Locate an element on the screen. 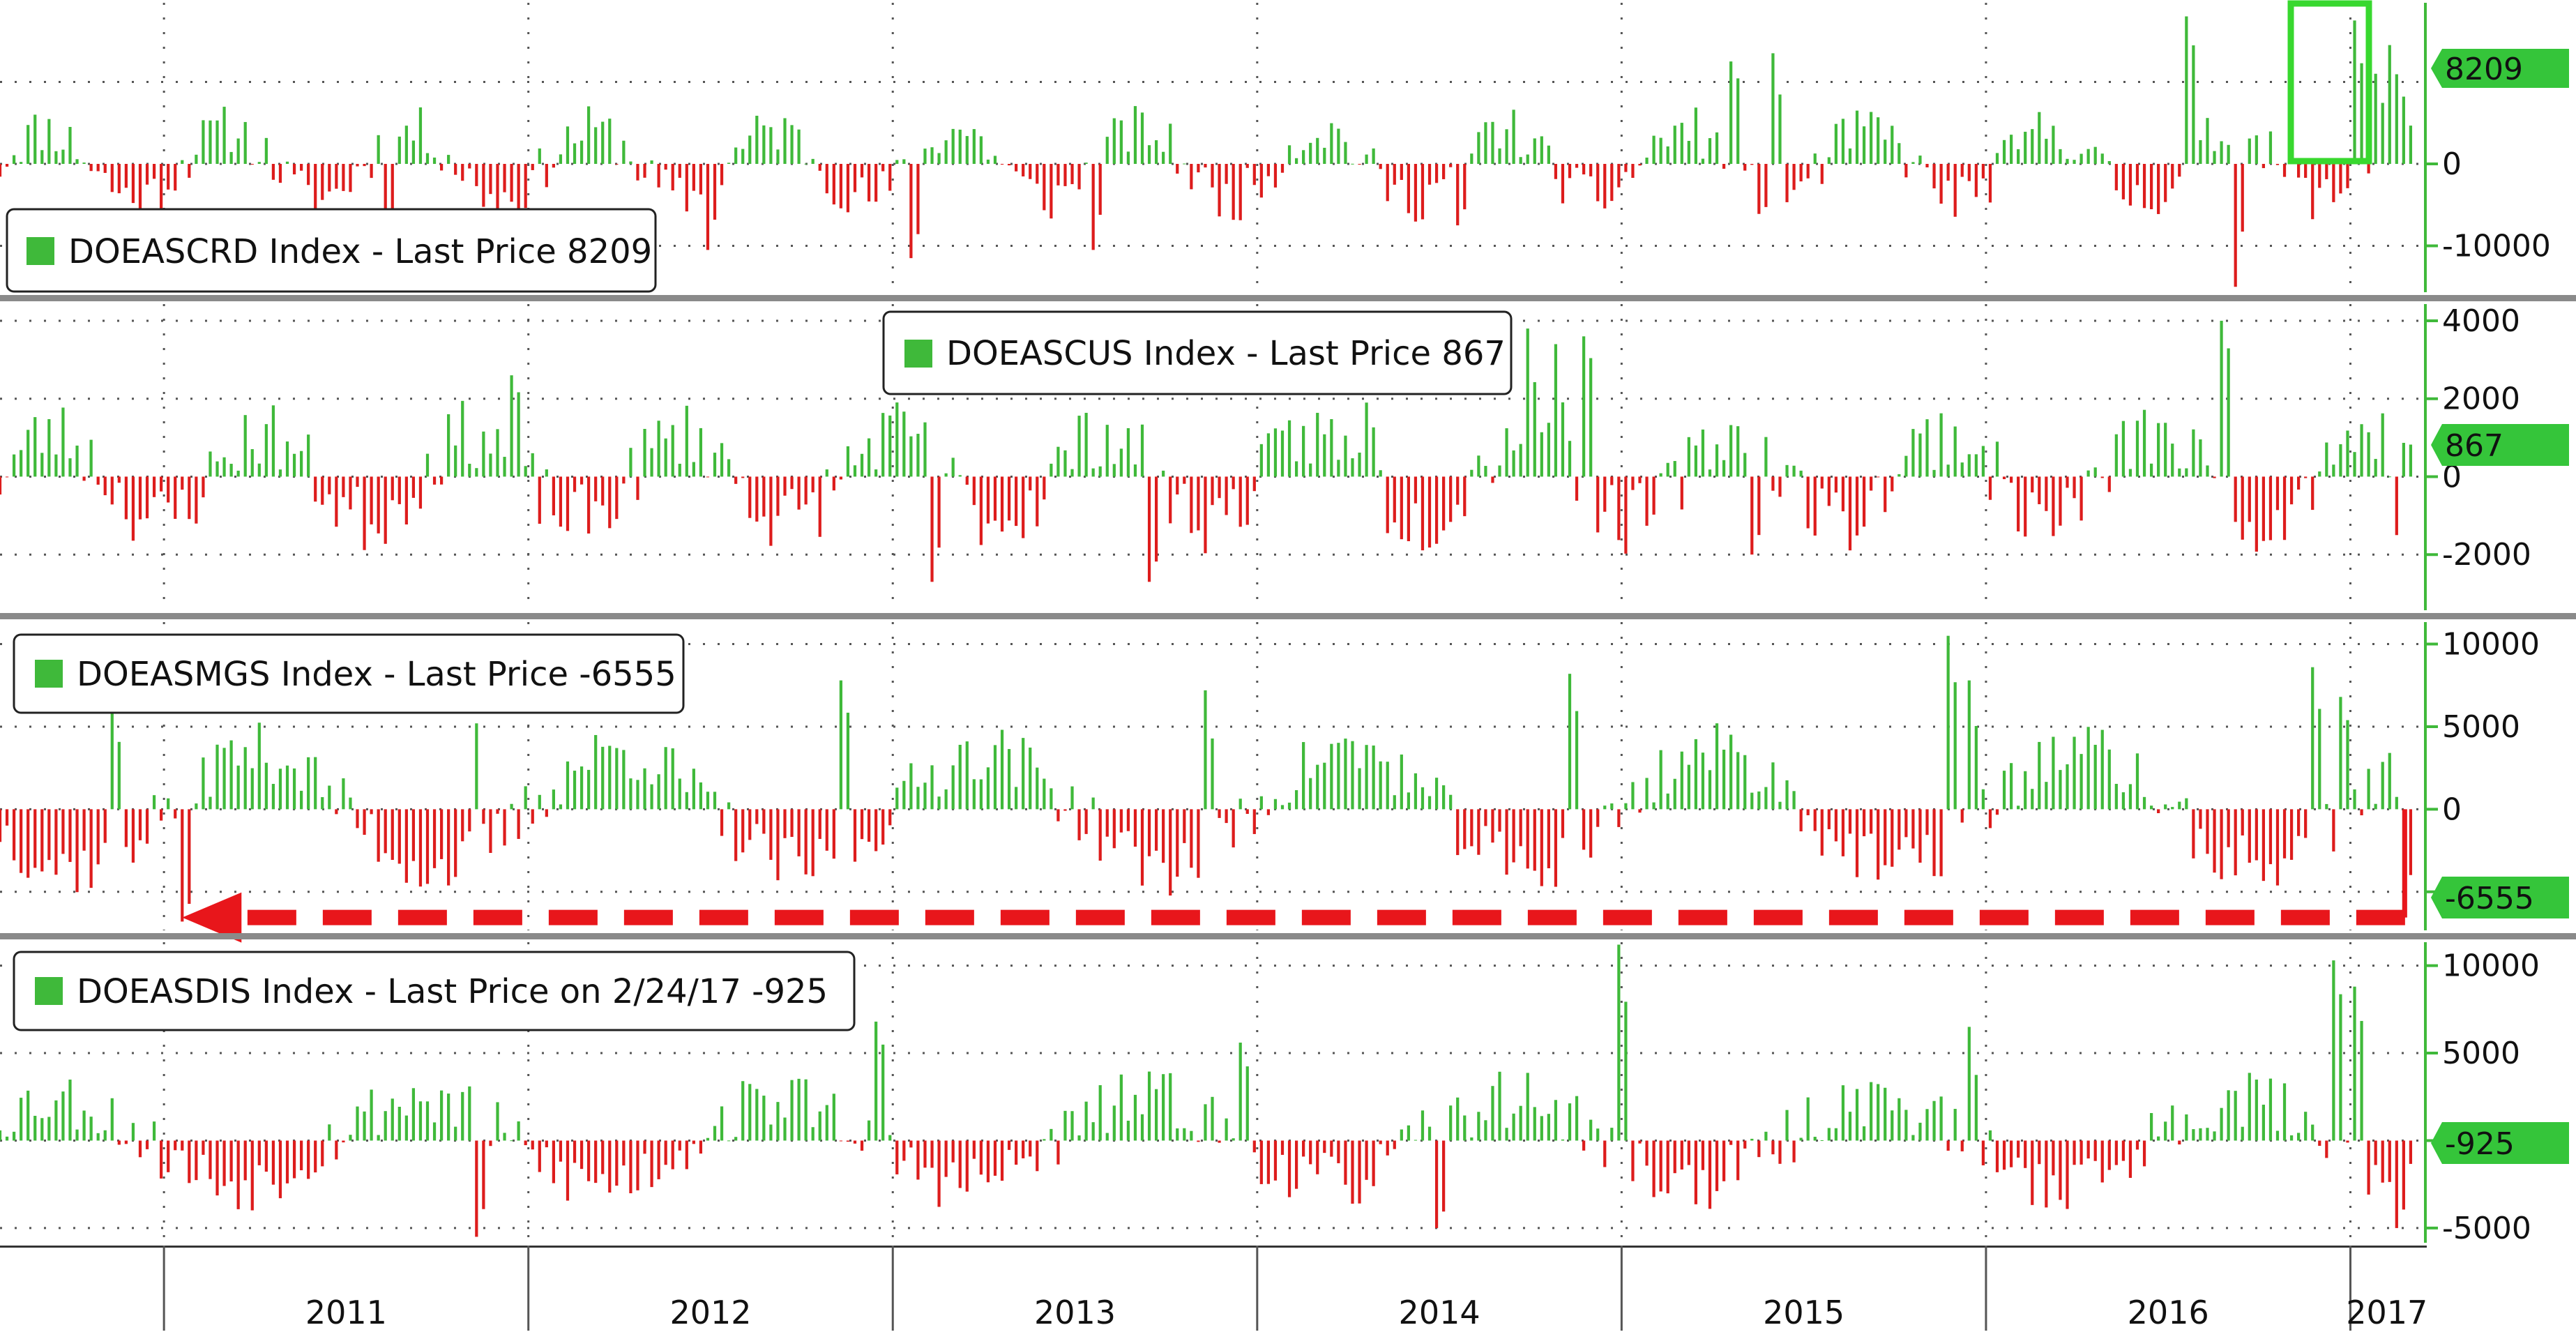  y-tick-label-gasoline-1: 5000 is located at coordinates (2481, 727).